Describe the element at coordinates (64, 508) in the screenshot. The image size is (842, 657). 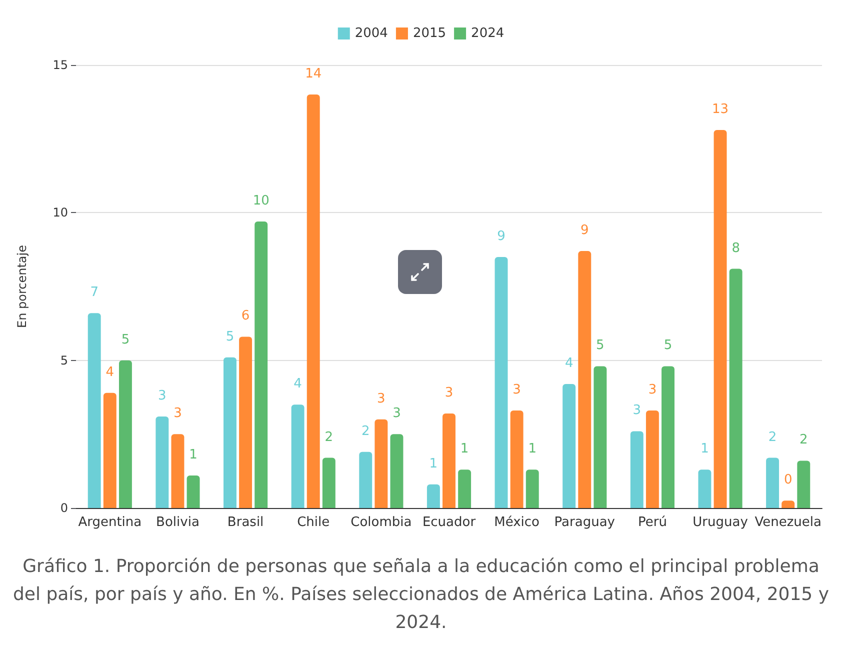
I see `y-tick-label: 0` at that location.